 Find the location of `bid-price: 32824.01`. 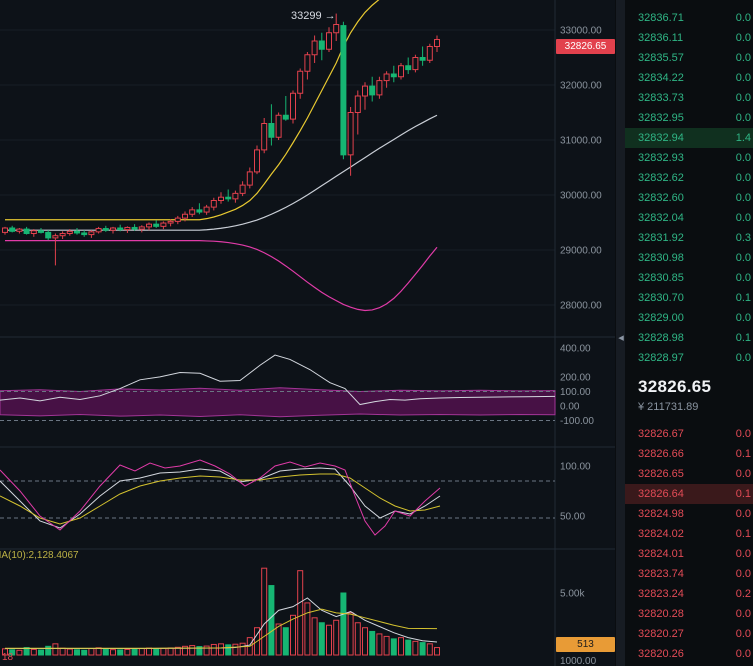

bid-price: 32824.01 is located at coordinates (661, 554).